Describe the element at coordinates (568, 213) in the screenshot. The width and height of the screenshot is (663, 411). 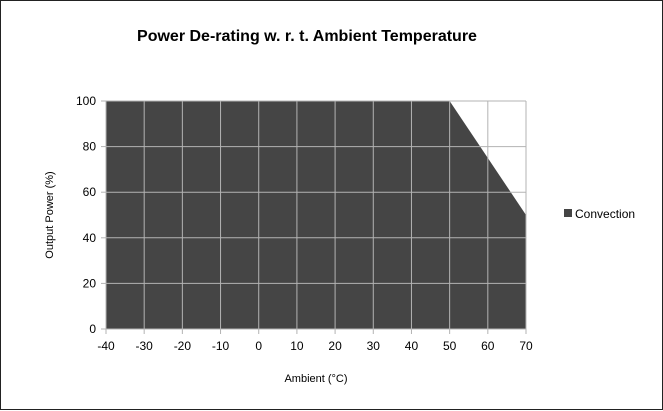
I see `legend-swatch` at that location.